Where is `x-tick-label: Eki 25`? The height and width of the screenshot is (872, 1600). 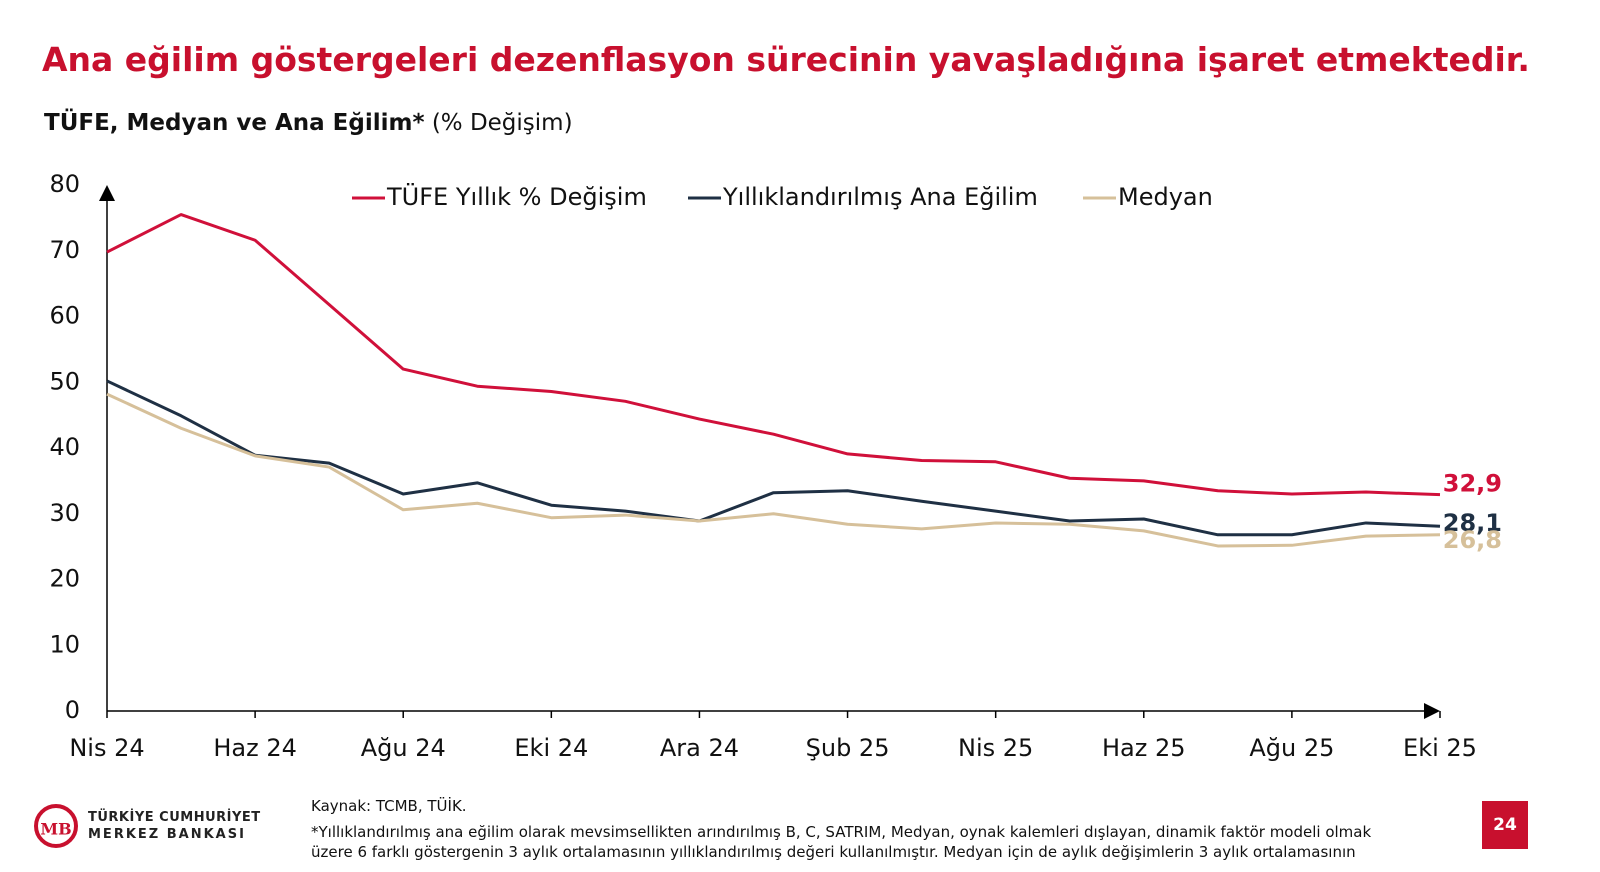 x-tick-label: Eki 25 is located at coordinates (1440, 748).